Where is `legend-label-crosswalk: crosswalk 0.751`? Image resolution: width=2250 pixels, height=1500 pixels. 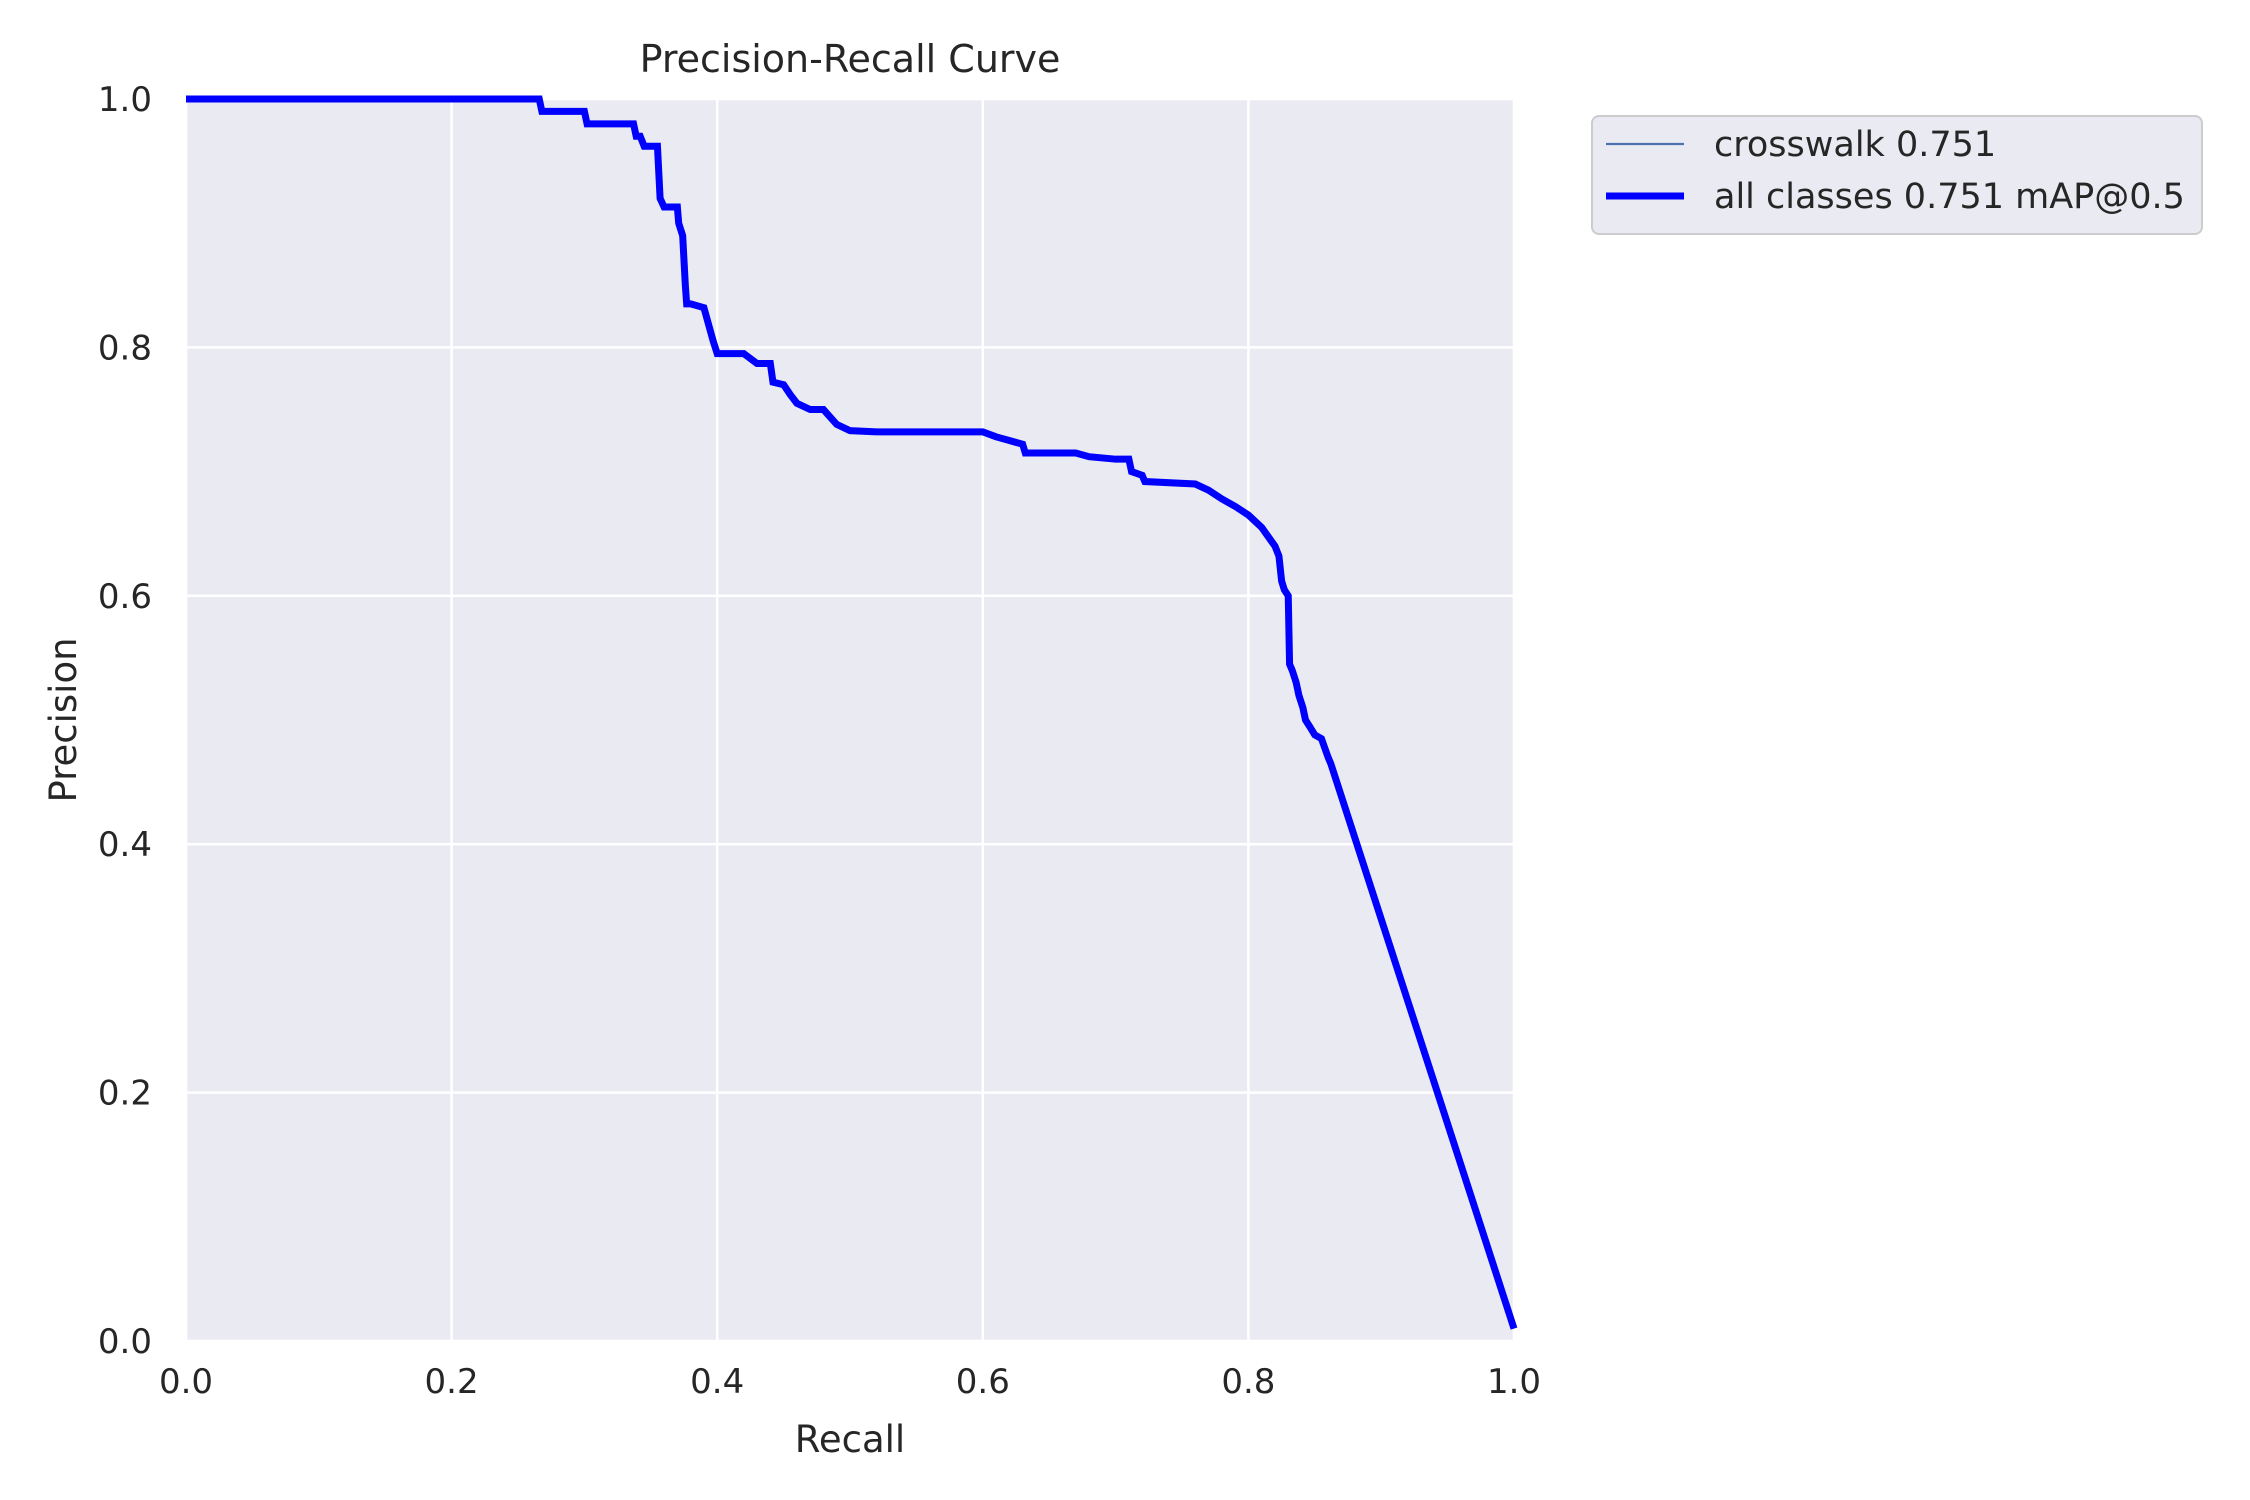 legend-label-crosswalk: crosswalk 0.751 is located at coordinates (1855, 145).